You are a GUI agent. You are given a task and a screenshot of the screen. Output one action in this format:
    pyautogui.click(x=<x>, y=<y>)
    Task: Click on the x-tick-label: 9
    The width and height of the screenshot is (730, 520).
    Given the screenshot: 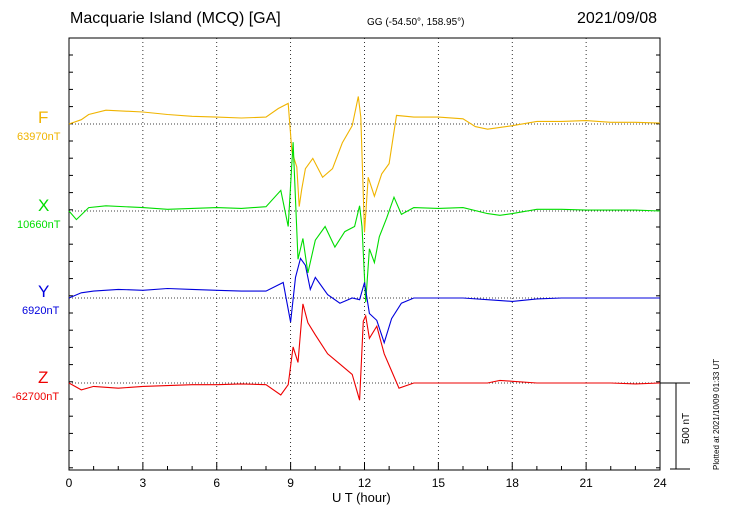 What is the action you would take?
    pyautogui.click(x=290, y=483)
    